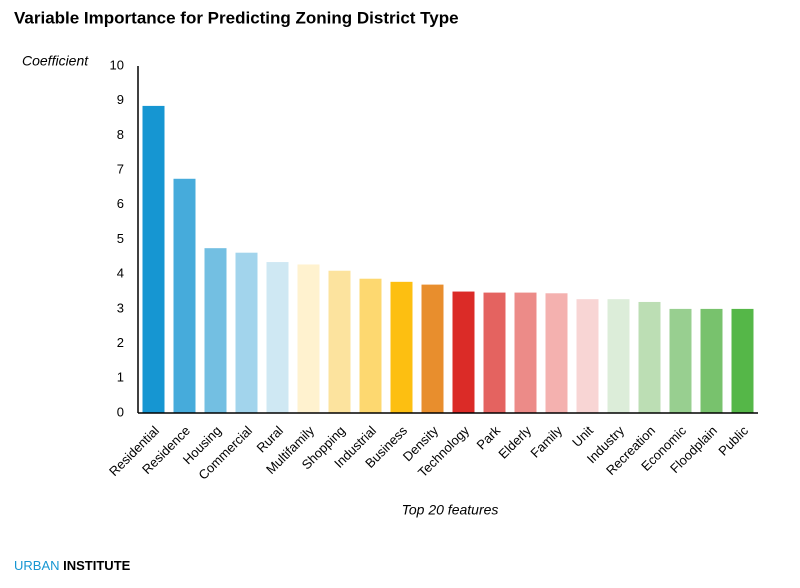 Image resolution: width=800 pixels, height=588 pixels. I want to click on y-axis-label: Coefficient, so click(55, 61).